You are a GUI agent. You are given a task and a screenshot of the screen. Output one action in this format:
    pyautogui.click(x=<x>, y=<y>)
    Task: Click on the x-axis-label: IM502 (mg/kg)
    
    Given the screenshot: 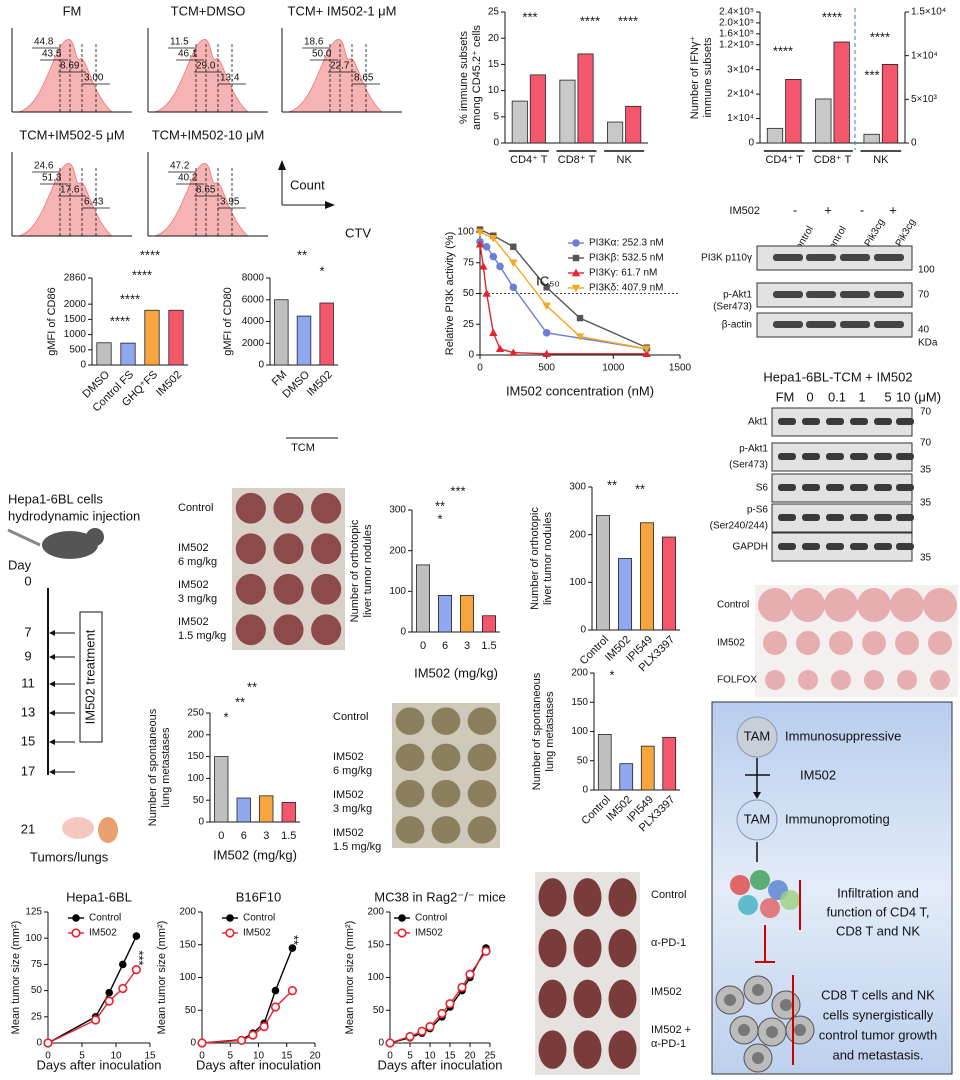 What is the action you would take?
    pyautogui.click(x=456, y=672)
    